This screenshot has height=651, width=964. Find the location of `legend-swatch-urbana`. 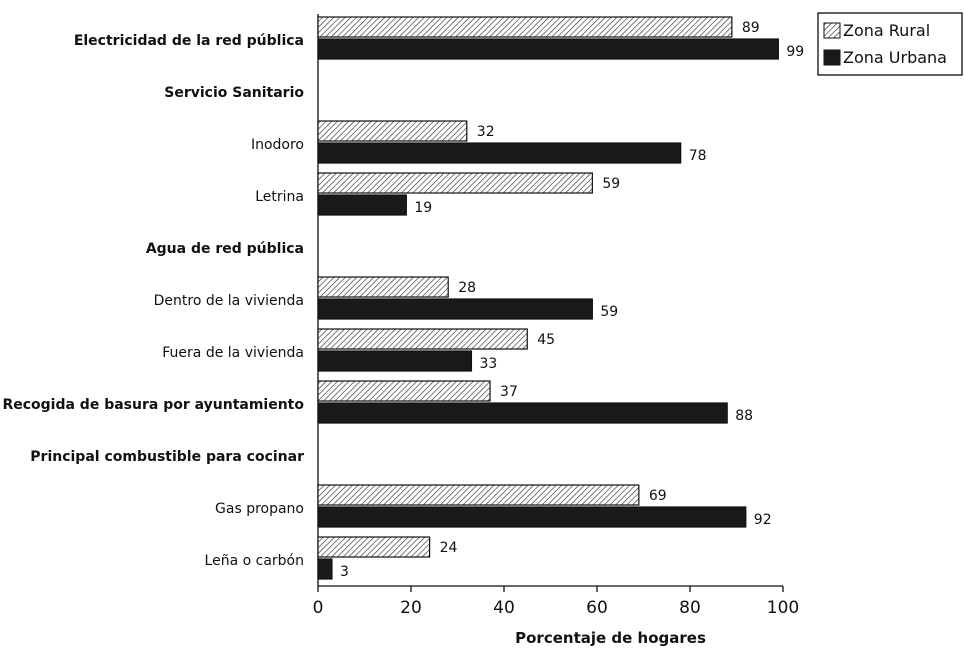

legend-swatch-urbana is located at coordinates (832, 57).